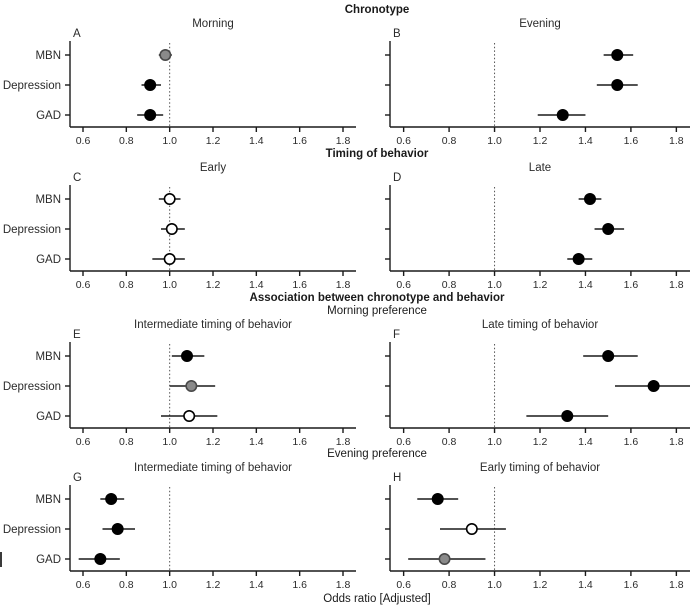  I want to click on panel-title: Late timing of behavior, so click(540, 325).